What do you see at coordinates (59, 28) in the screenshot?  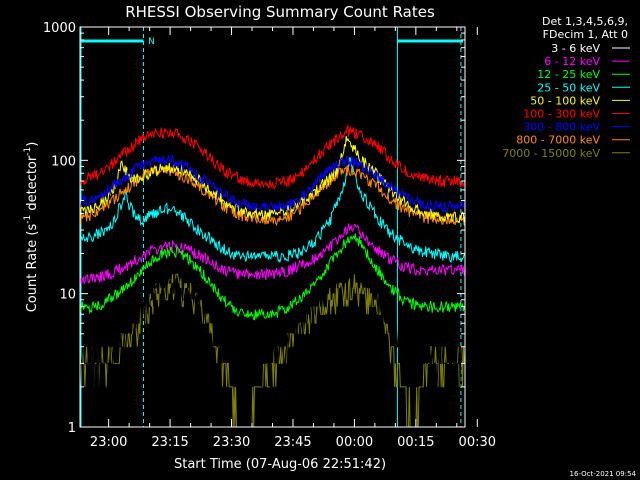 I see `y-tick-label: 1000` at bounding box center [59, 28].